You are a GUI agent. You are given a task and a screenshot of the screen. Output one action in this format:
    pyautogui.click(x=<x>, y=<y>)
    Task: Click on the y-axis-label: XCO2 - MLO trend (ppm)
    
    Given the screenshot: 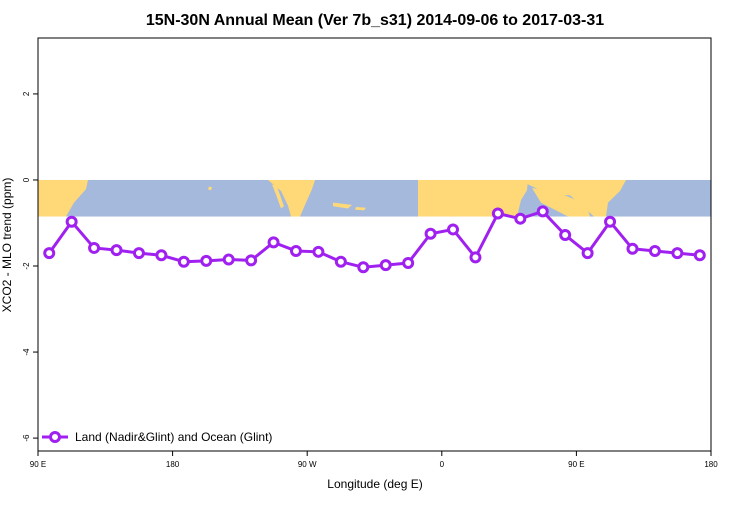 What is the action you would take?
    pyautogui.click(x=7, y=245)
    